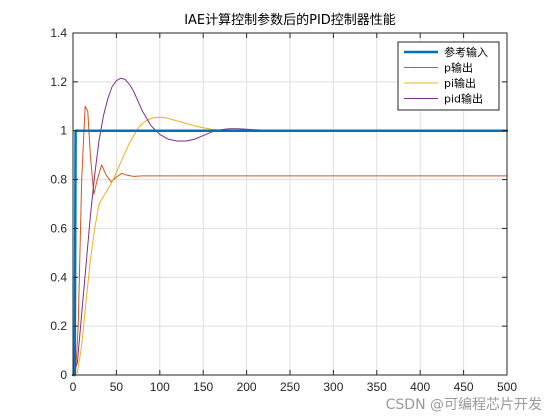 This screenshot has height=420, width=560. Describe the element at coordinates (73, 387) in the screenshot. I see `x-tick-label: 0` at that location.